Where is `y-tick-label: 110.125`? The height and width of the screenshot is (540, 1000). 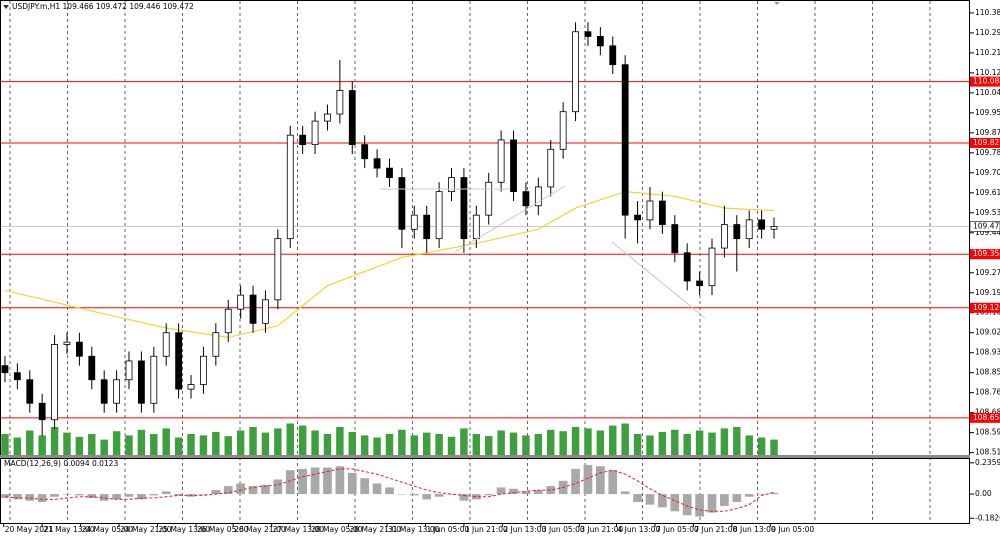
y-tick-label: 110.125 is located at coordinates (987, 72).